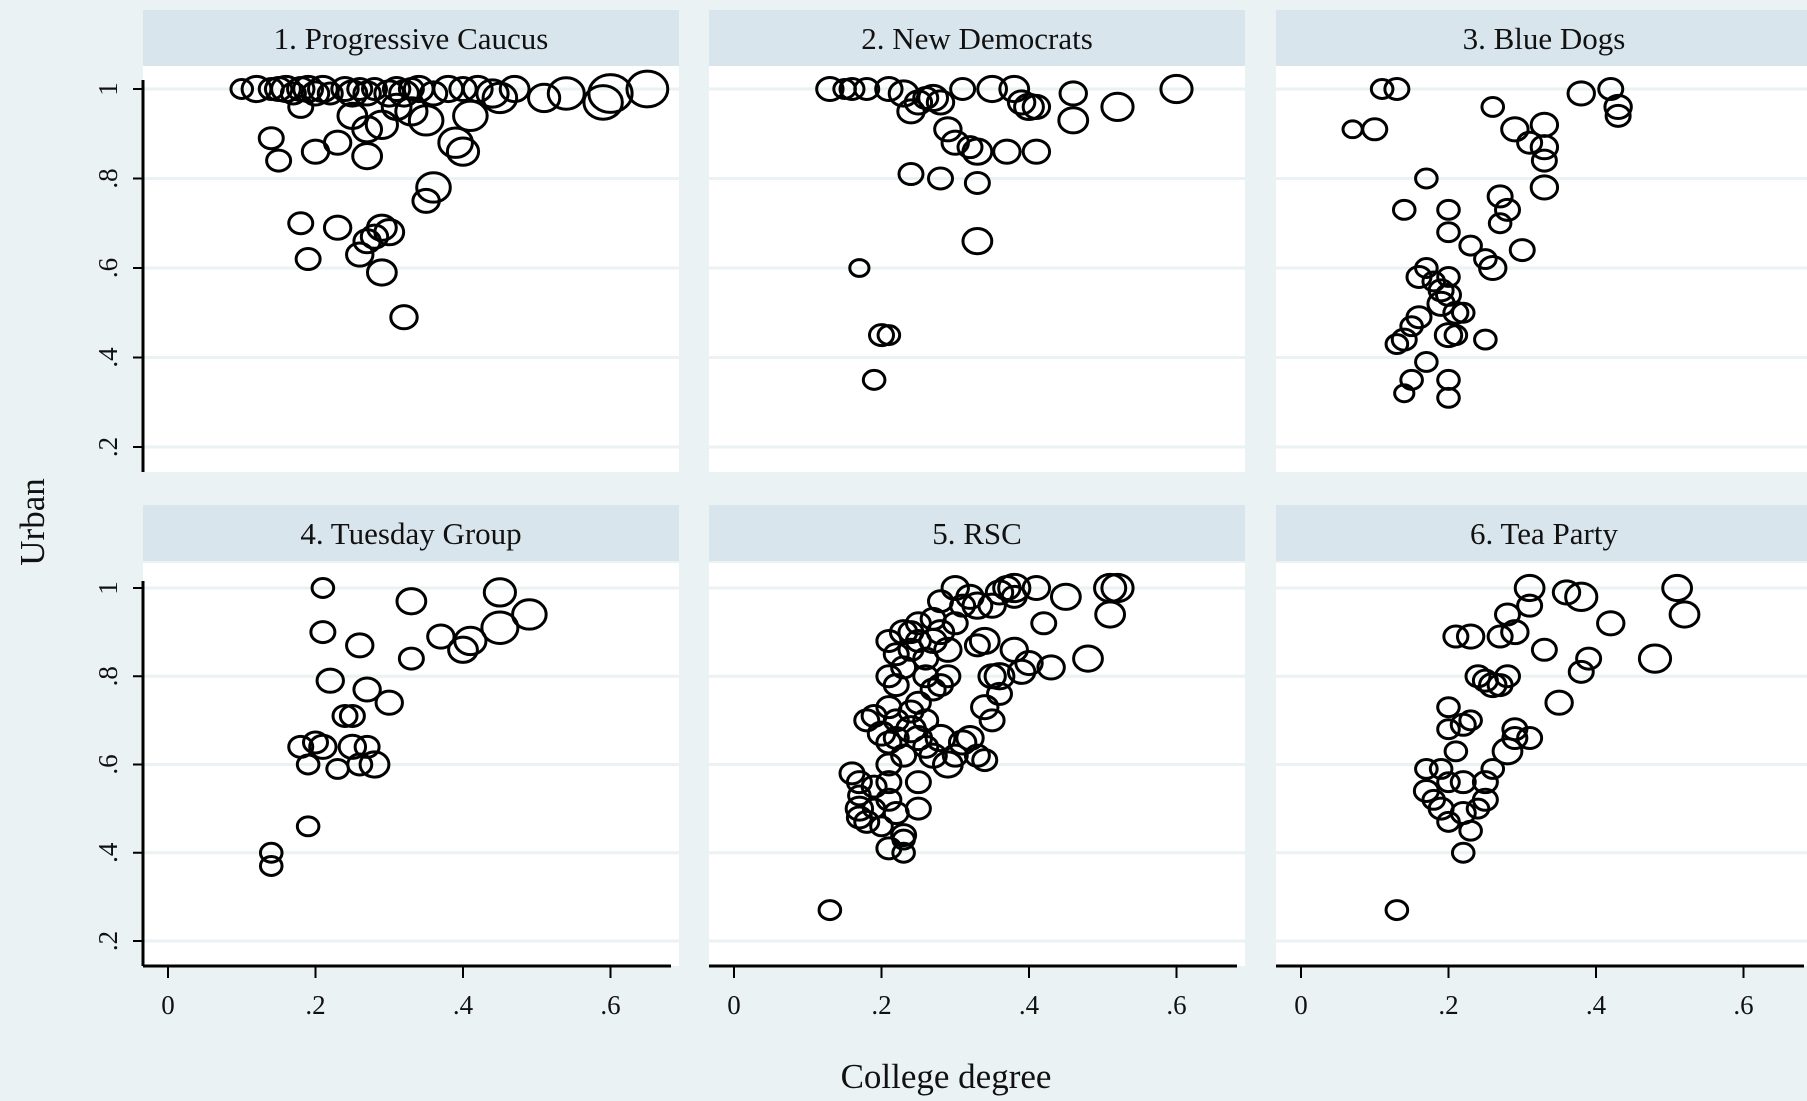 The width and height of the screenshot is (1807, 1101). What do you see at coordinates (410, 533) in the screenshot?
I see `panel-title: 4. Tuesday Group` at bounding box center [410, 533].